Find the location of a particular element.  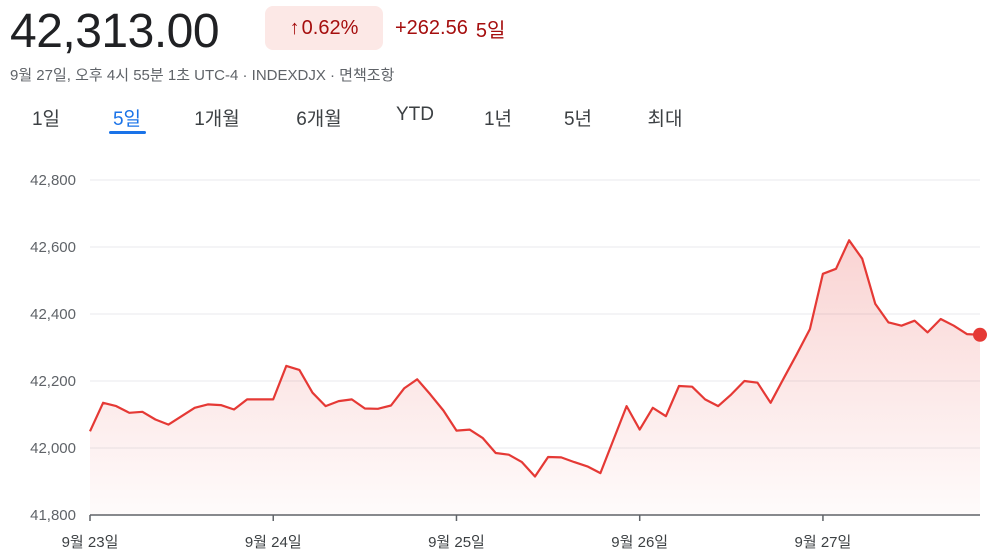

tab-1m: 1개월 is located at coordinates (217, 119).